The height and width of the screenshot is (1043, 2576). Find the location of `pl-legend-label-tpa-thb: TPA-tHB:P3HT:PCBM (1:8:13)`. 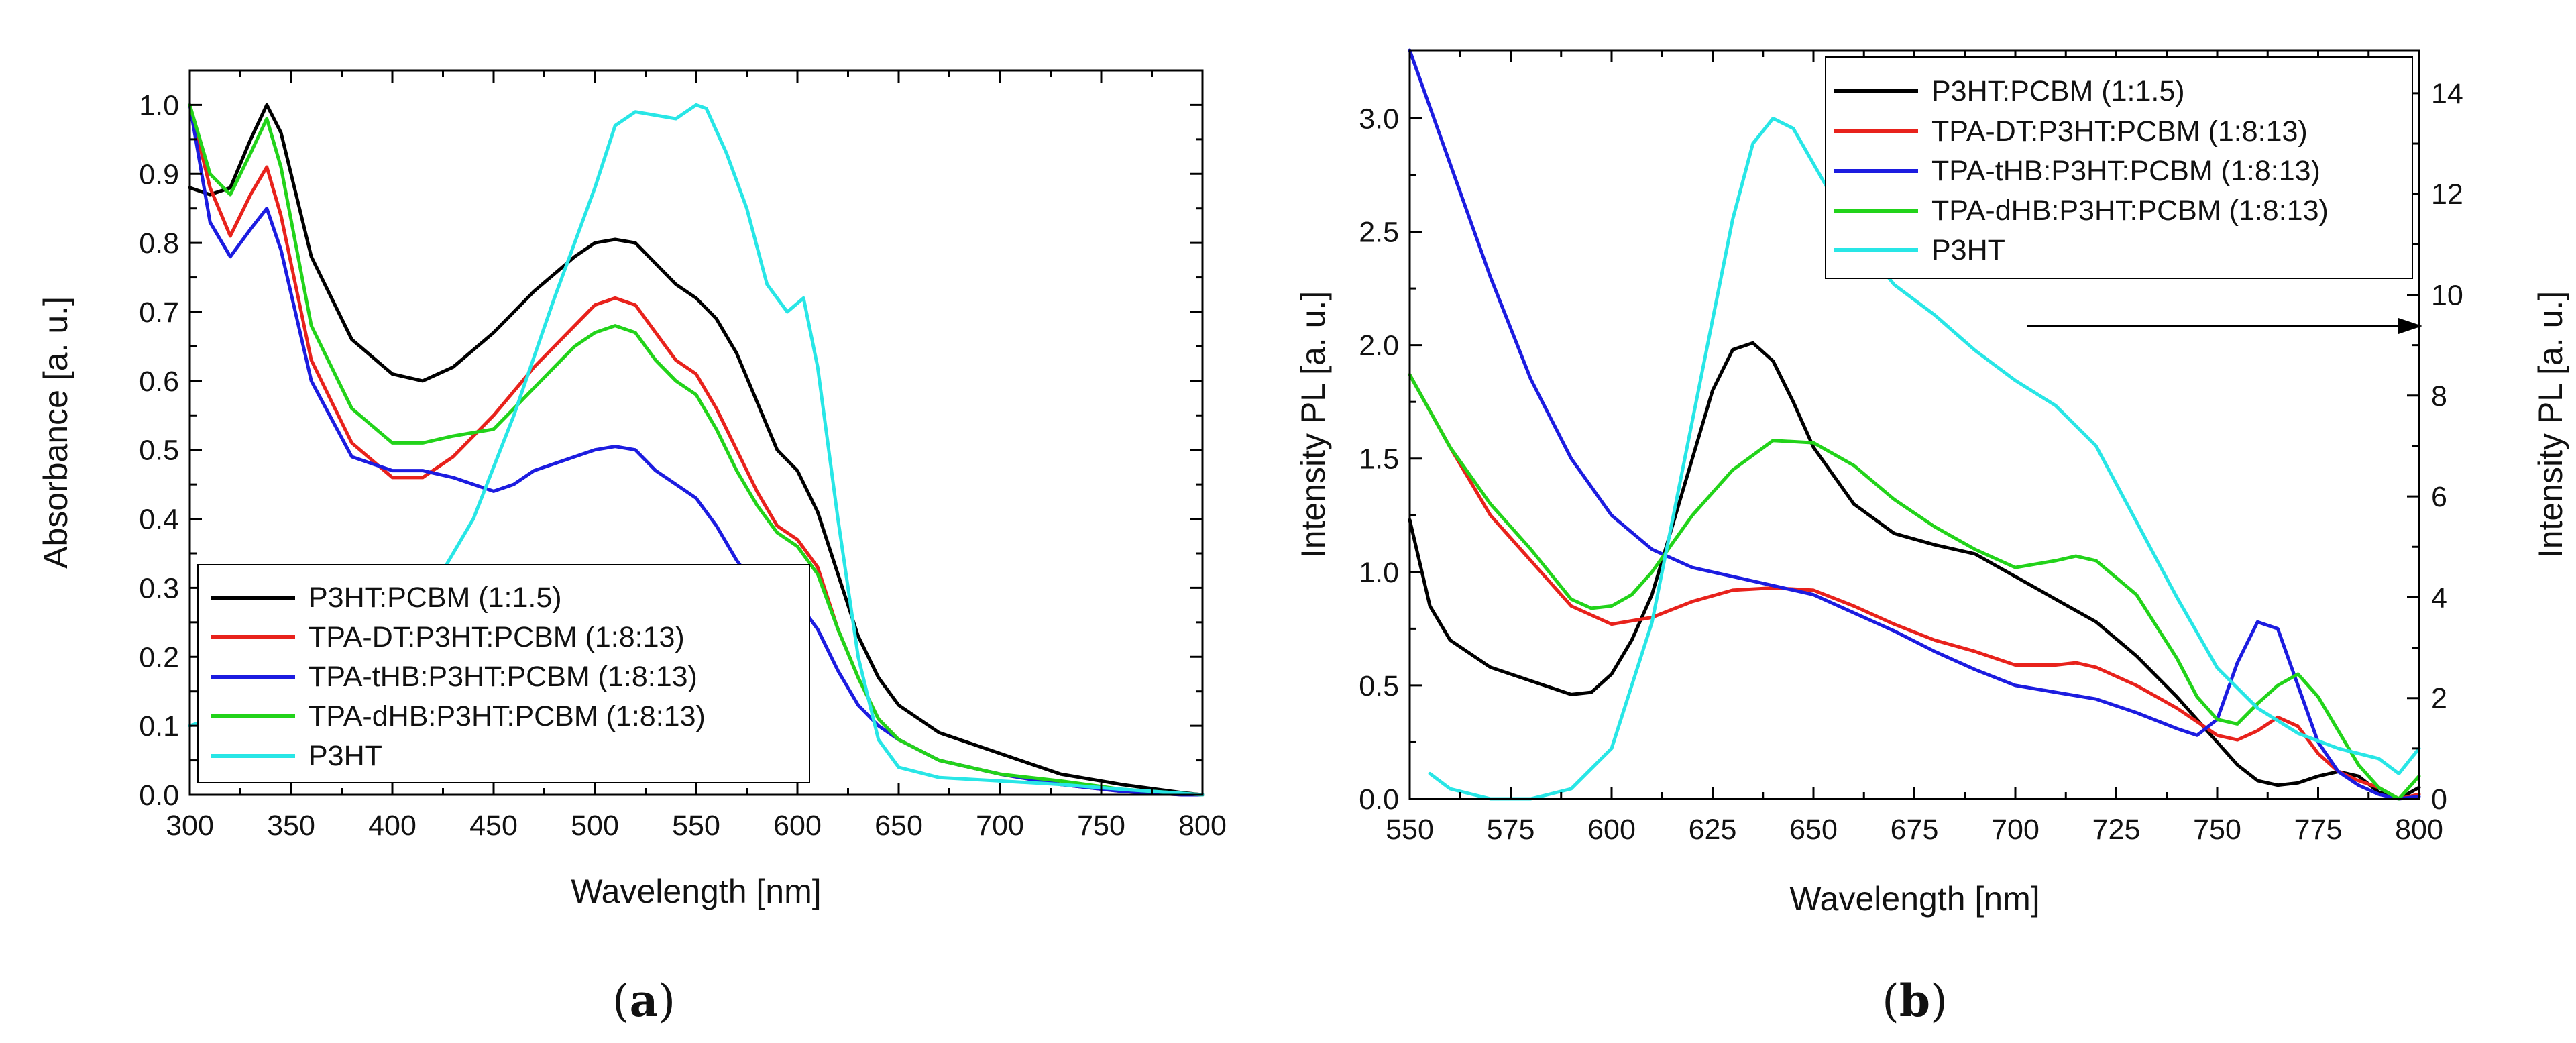

pl-legend-label-tpa-thb: TPA-tHB:P3HT:PCBM (1:8:13) is located at coordinates (2125, 171).